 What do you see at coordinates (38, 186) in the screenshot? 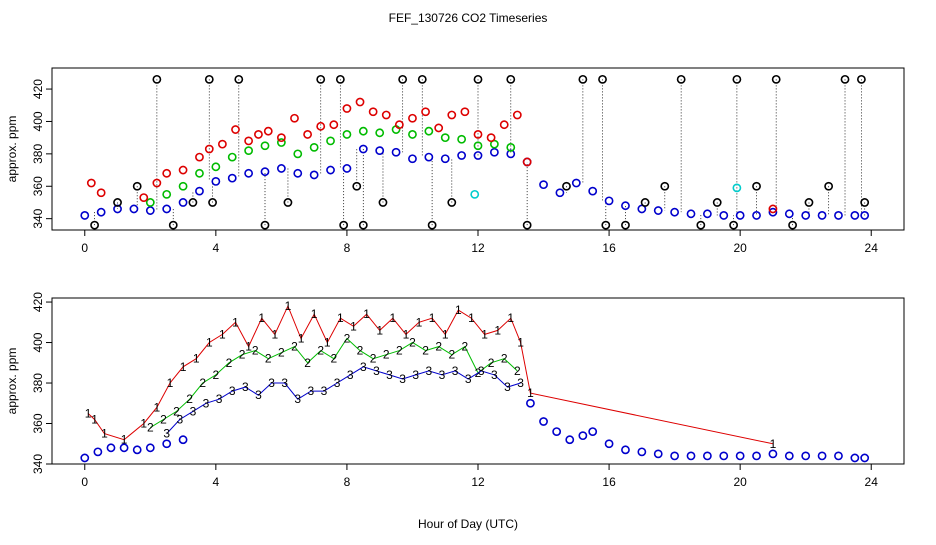
I see `y-tick-label: 360` at bounding box center [38, 186].